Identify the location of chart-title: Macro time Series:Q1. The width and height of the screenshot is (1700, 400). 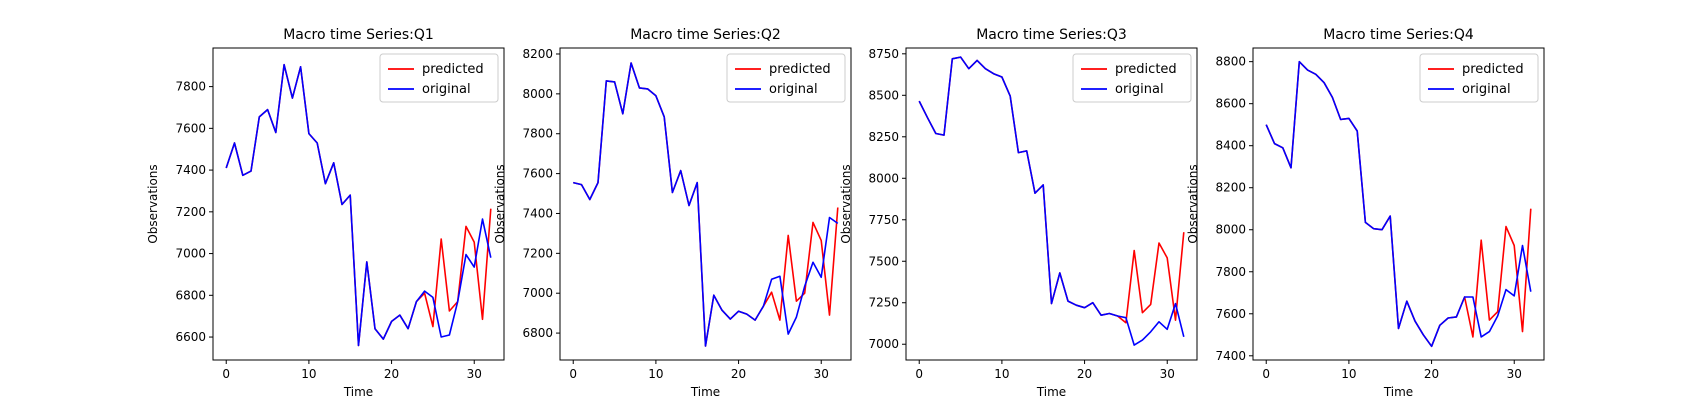
(358, 35).